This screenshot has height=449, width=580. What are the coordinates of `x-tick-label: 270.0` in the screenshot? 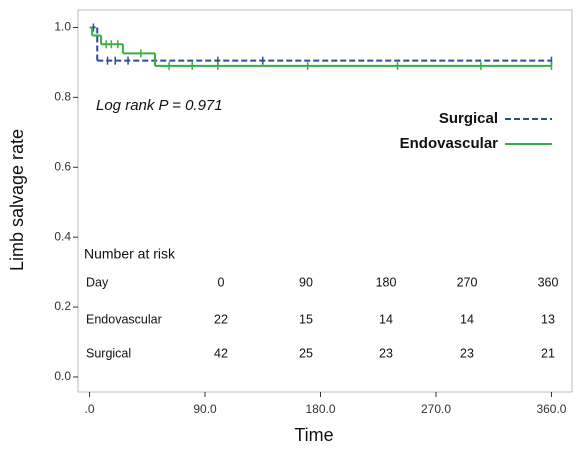 It's located at (436, 409).